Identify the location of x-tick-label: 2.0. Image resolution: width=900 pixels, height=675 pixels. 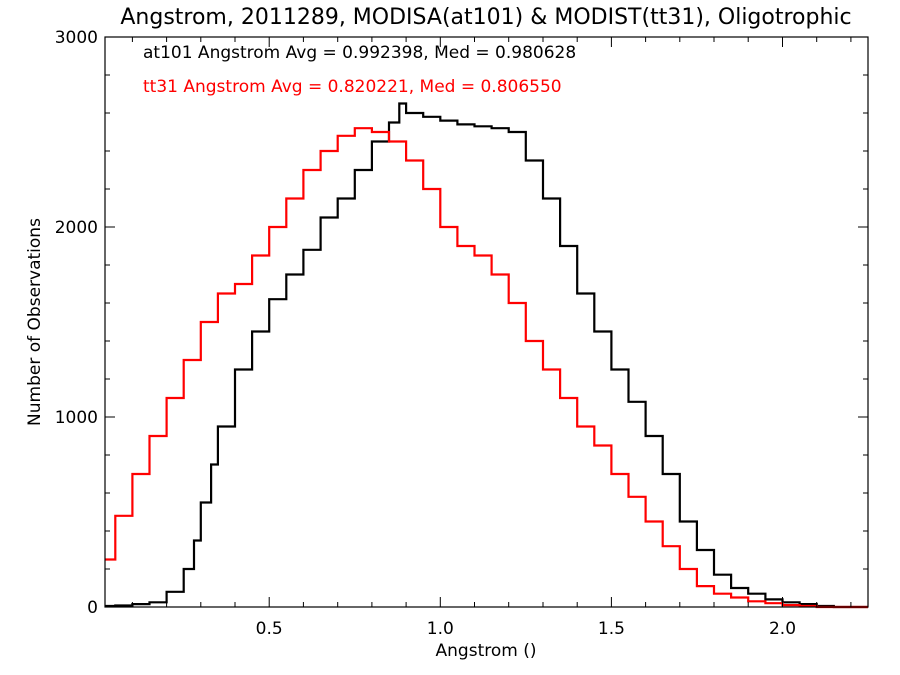
(782, 629).